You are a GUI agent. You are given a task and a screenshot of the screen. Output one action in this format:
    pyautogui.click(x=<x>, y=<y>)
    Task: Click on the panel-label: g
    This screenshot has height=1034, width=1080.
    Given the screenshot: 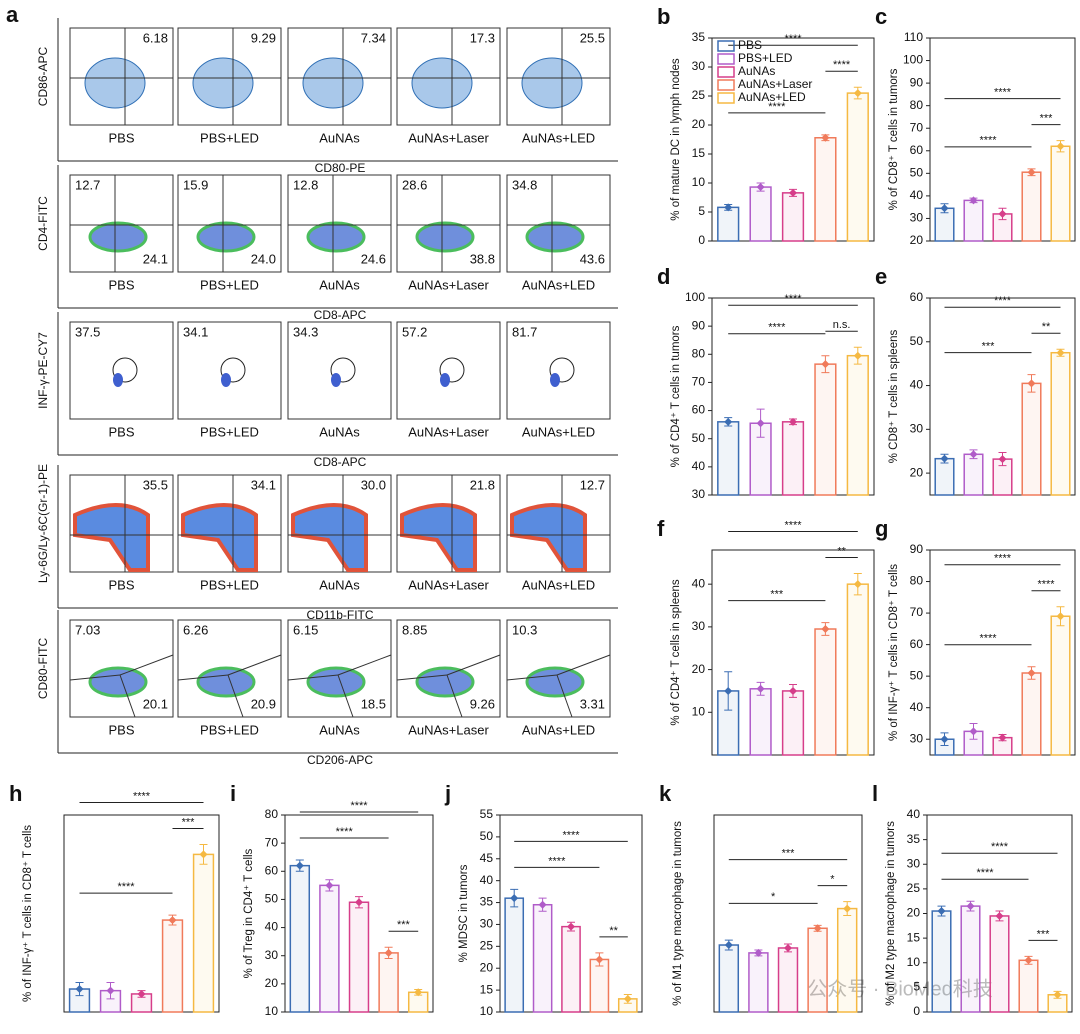 What is the action you would take?
    pyautogui.click(x=881, y=528)
    